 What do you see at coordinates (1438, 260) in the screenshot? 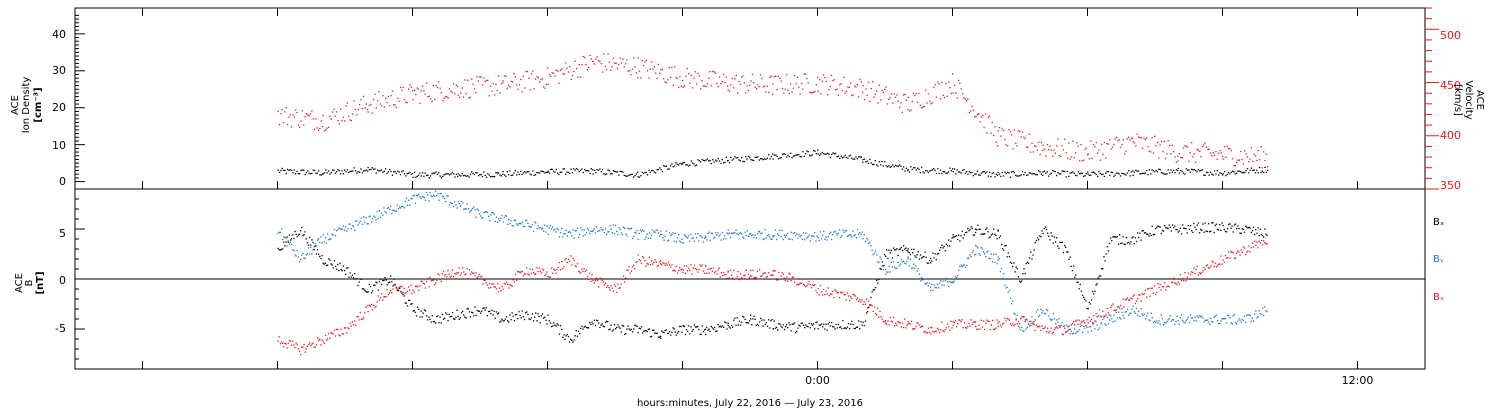
I see `b-legend: Bₓ Bᵧ Bₓ` at bounding box center [1438, 260].